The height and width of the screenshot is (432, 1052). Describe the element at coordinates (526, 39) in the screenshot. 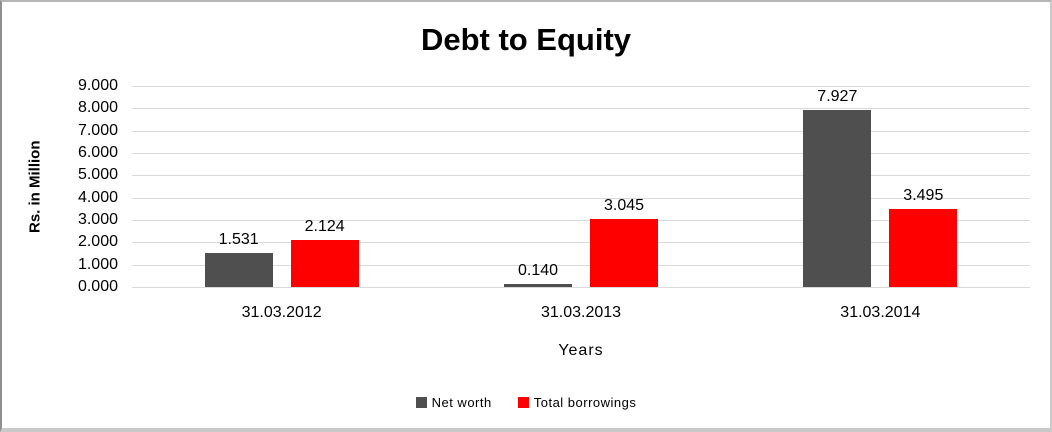

I see `chart-title: Debt to Equity` at that location.